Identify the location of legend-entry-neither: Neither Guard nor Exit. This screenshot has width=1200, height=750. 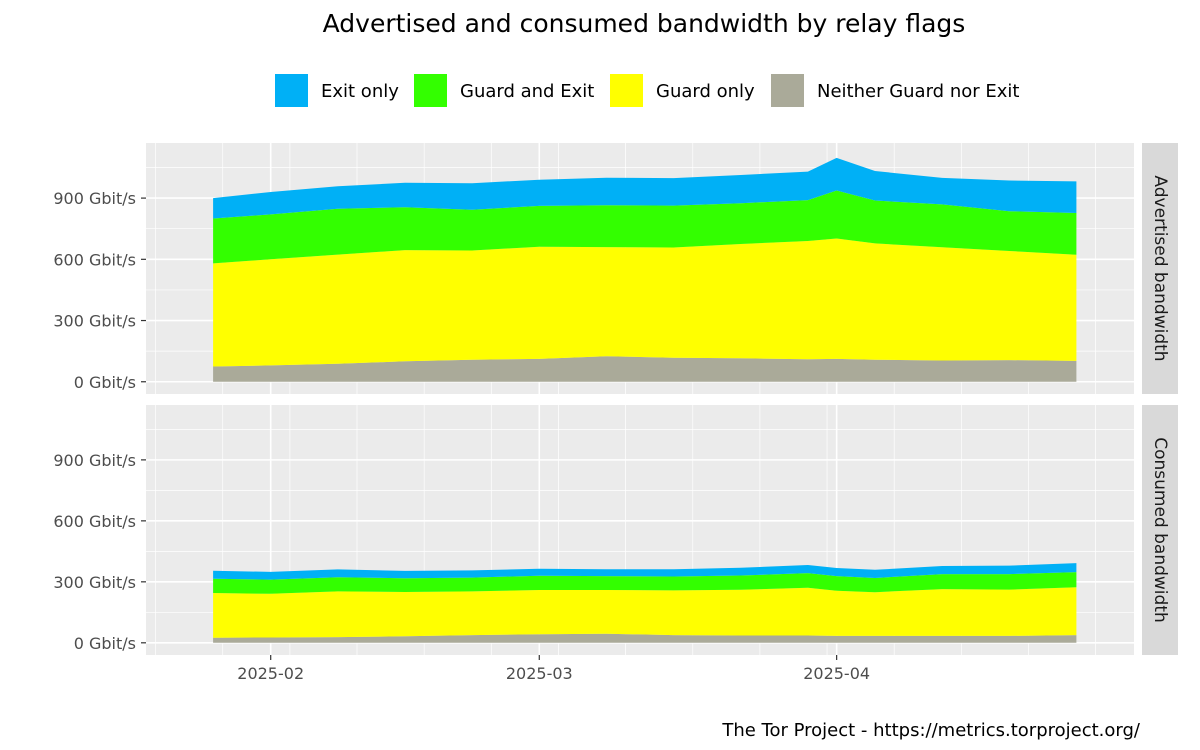
(895, 90).